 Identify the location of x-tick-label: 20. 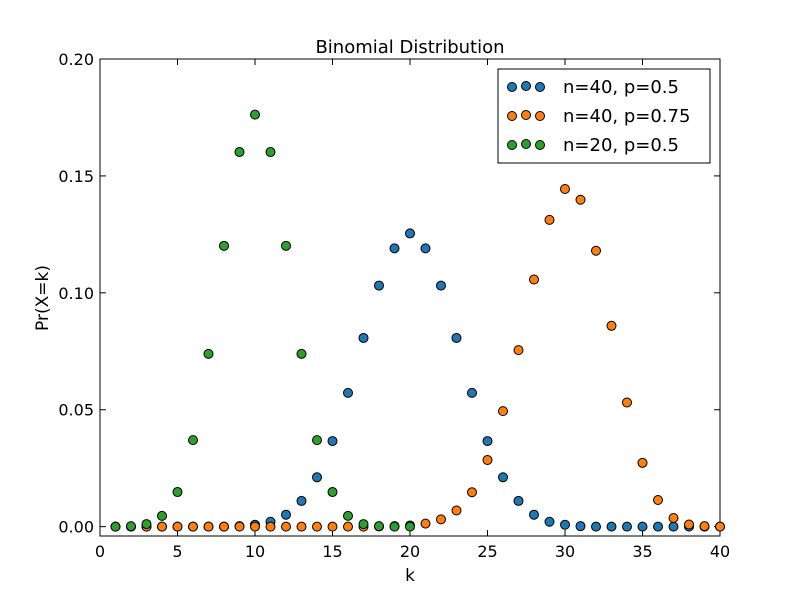
(410, 551).